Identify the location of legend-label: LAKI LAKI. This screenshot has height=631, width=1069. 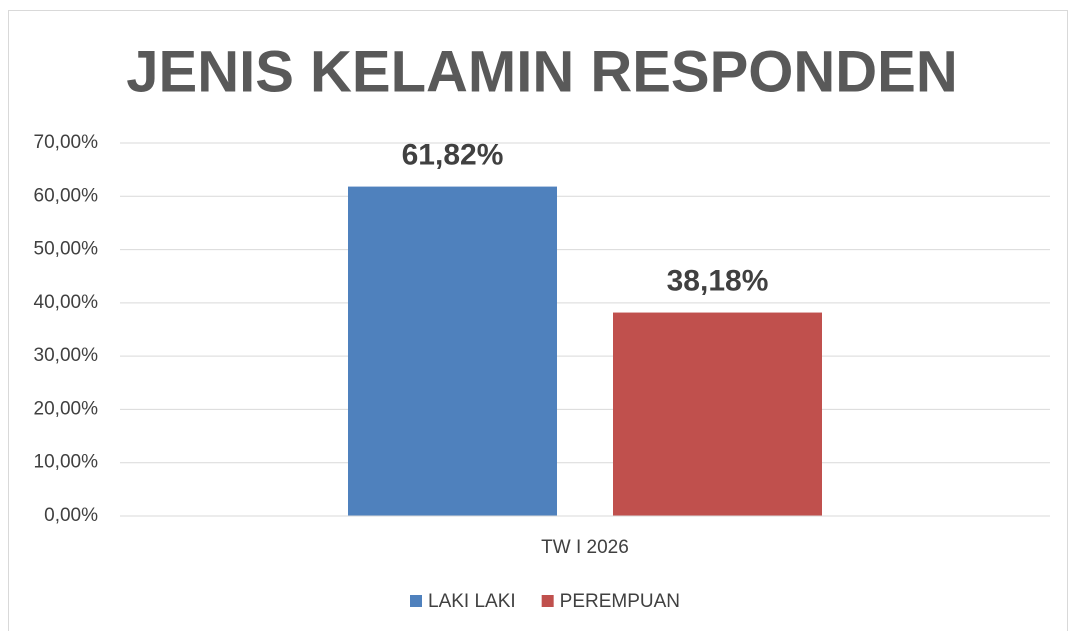
(472, 601).